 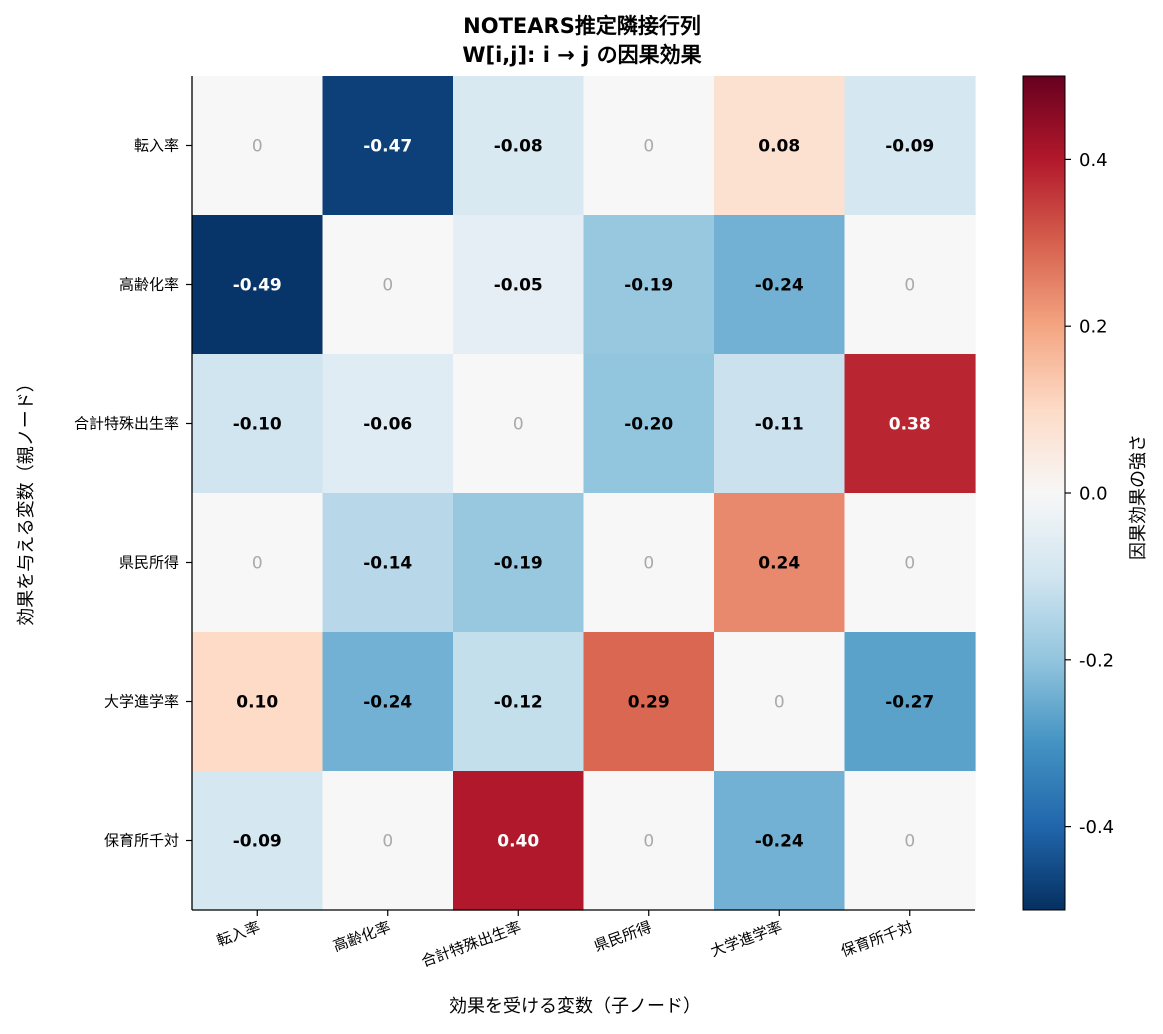 What do you see at coordinates (623, 936) in the screenshot?
I see `x-tick-label: 県民所得` at bounding box center [623, 936].